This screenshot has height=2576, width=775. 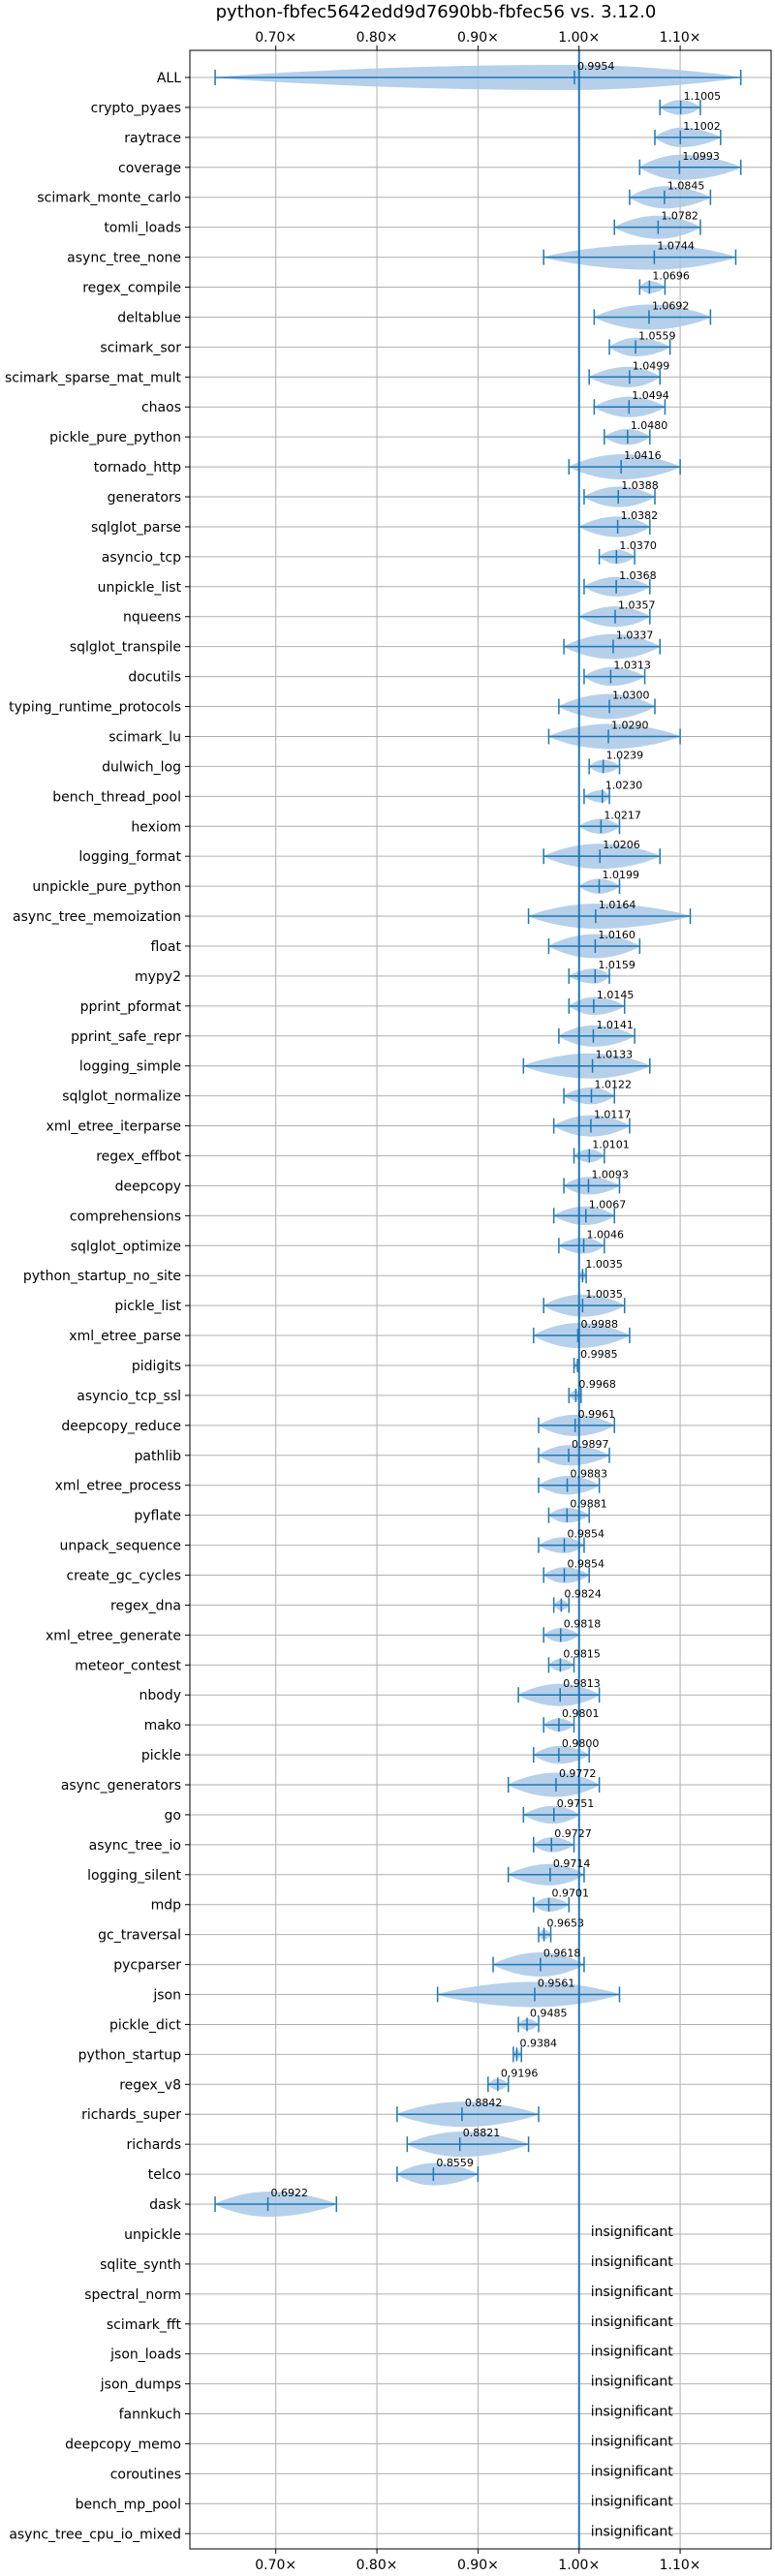 I want to click on category-label: comprehensions, so click(x=125, y=1216).